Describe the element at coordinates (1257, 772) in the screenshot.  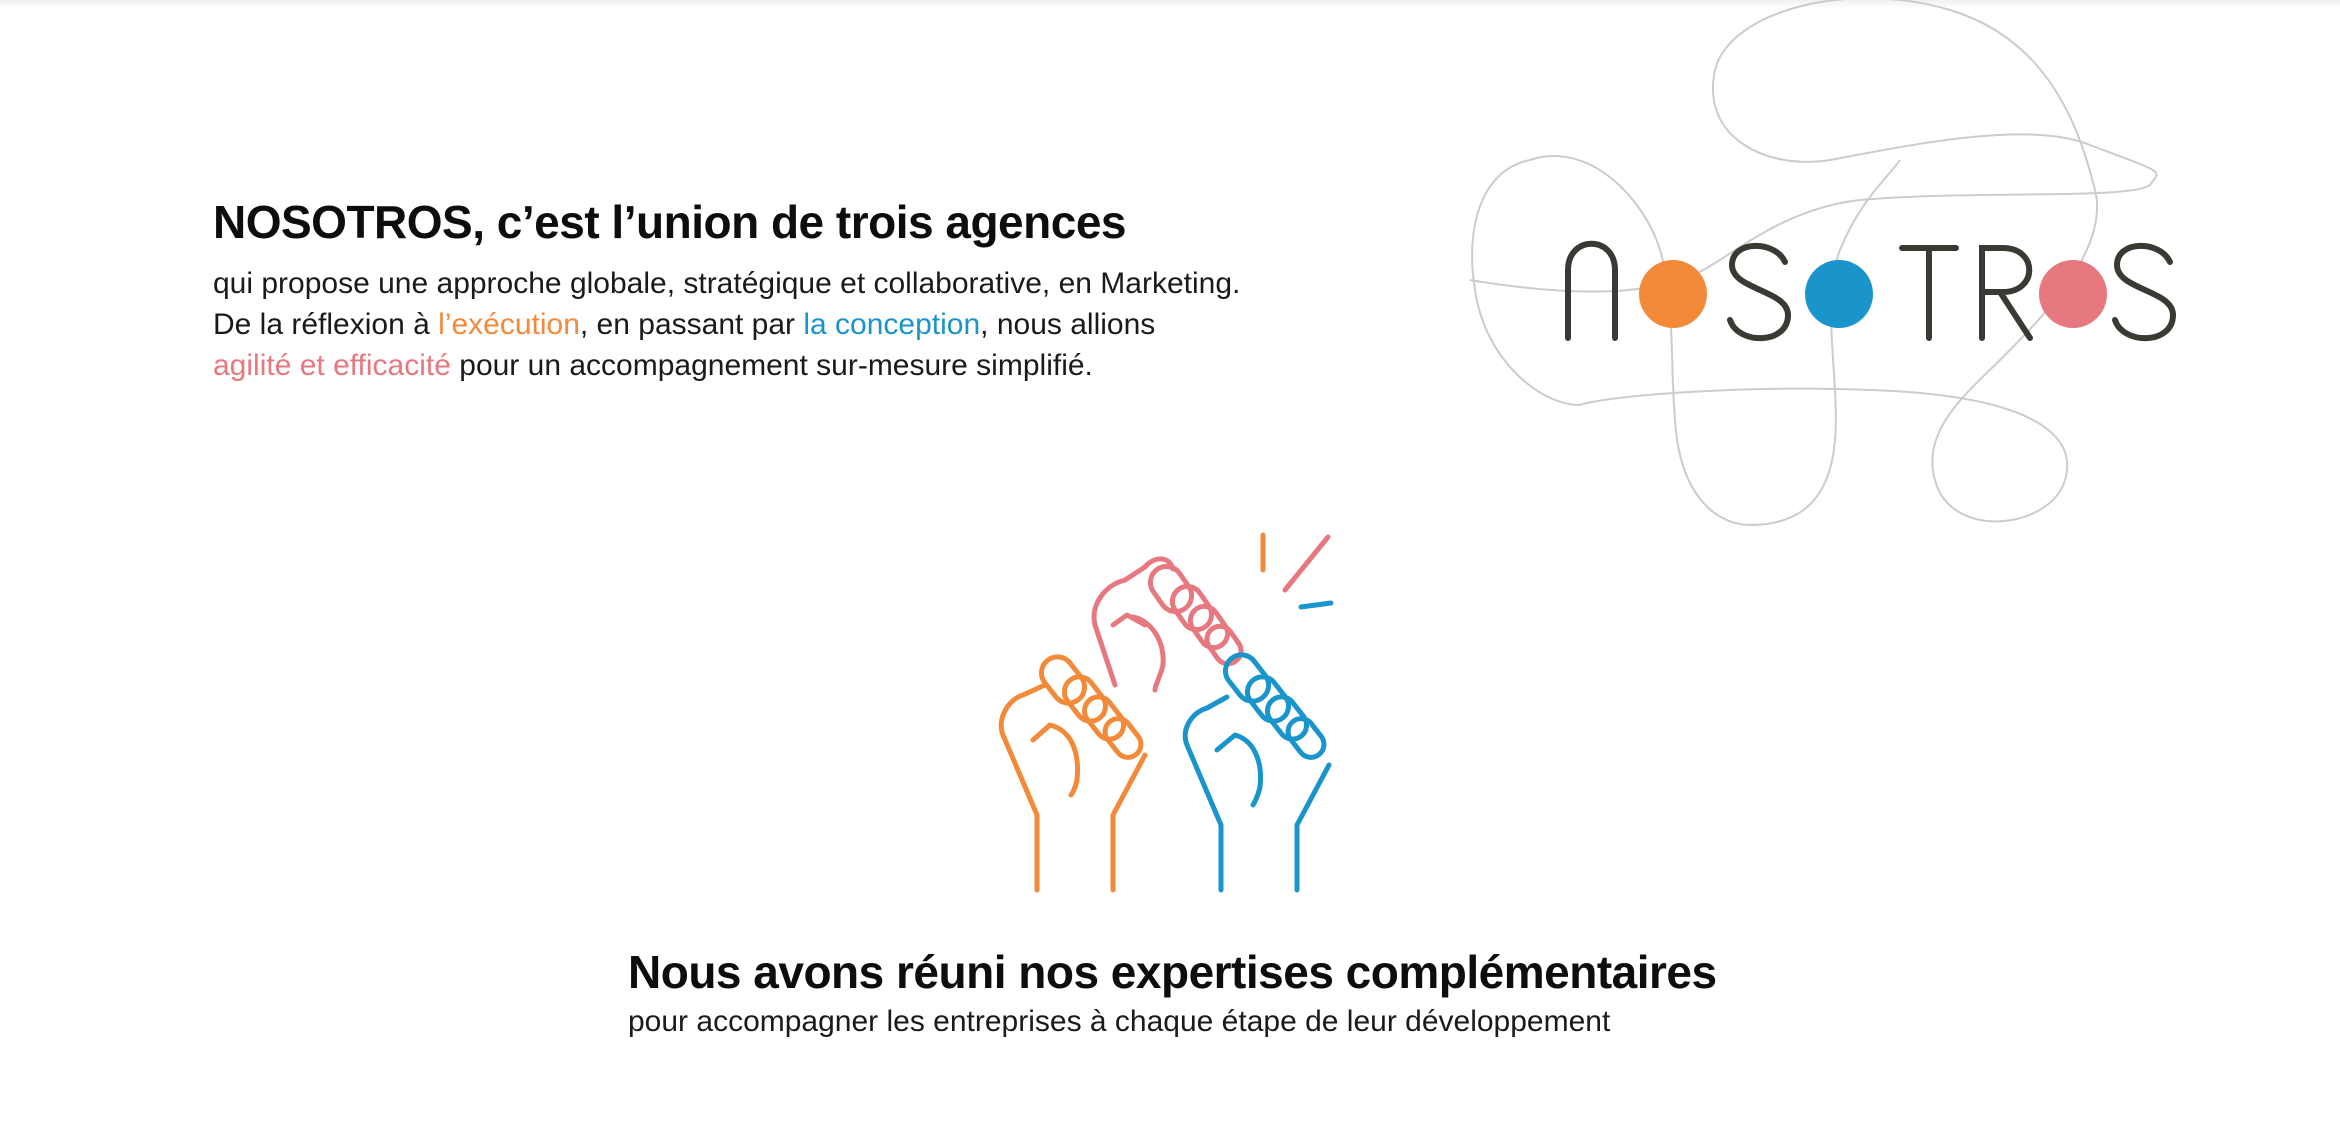
I see `blue-fist-icon` at that location.